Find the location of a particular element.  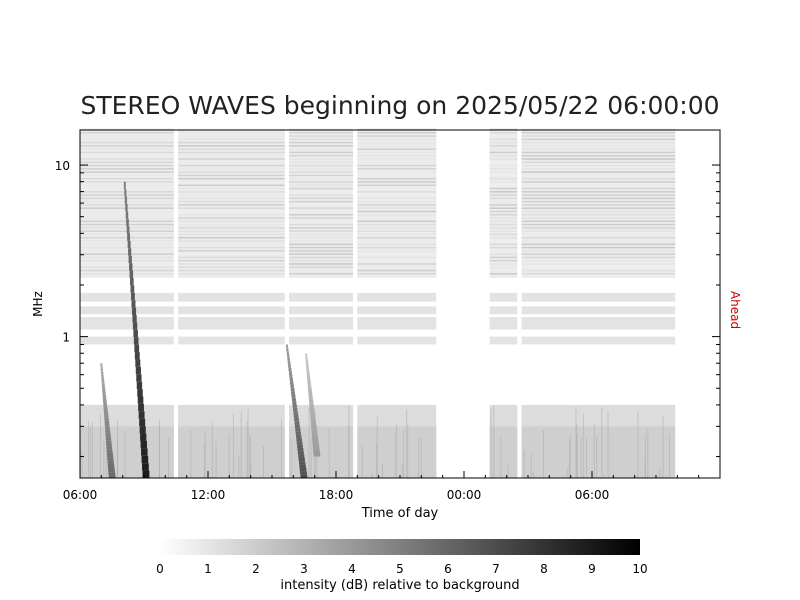

colorbar-tick-label: 5 is located at coordinates (400, 569).